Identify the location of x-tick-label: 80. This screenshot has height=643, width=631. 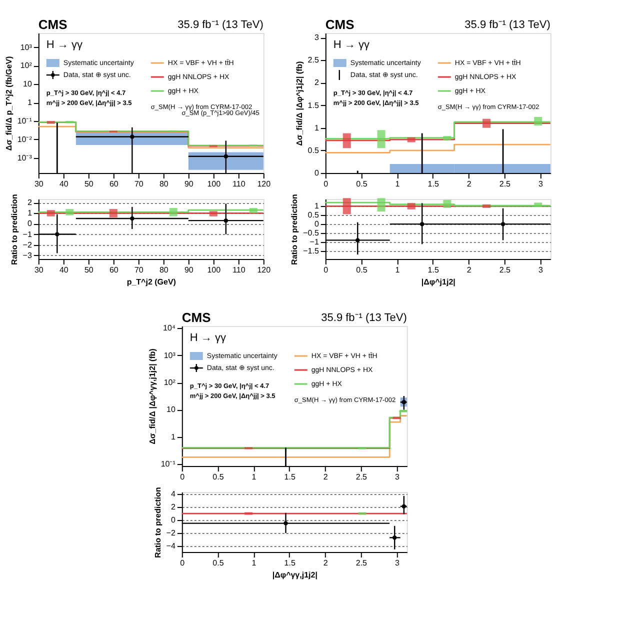
(164, 270).